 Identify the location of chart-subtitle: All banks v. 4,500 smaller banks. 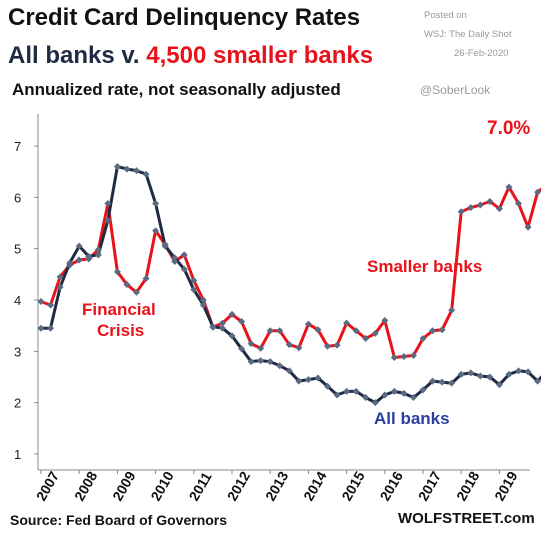
(190, 56).